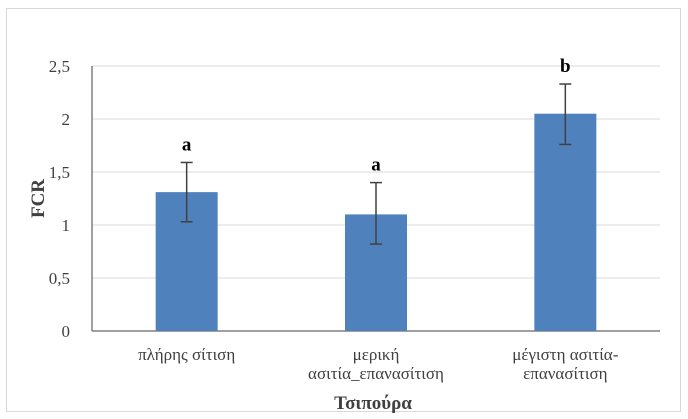 This screenshot has height=419, width=688. I want to click on x-tick-label: πλήρης σίτιση, so click(186, 354).